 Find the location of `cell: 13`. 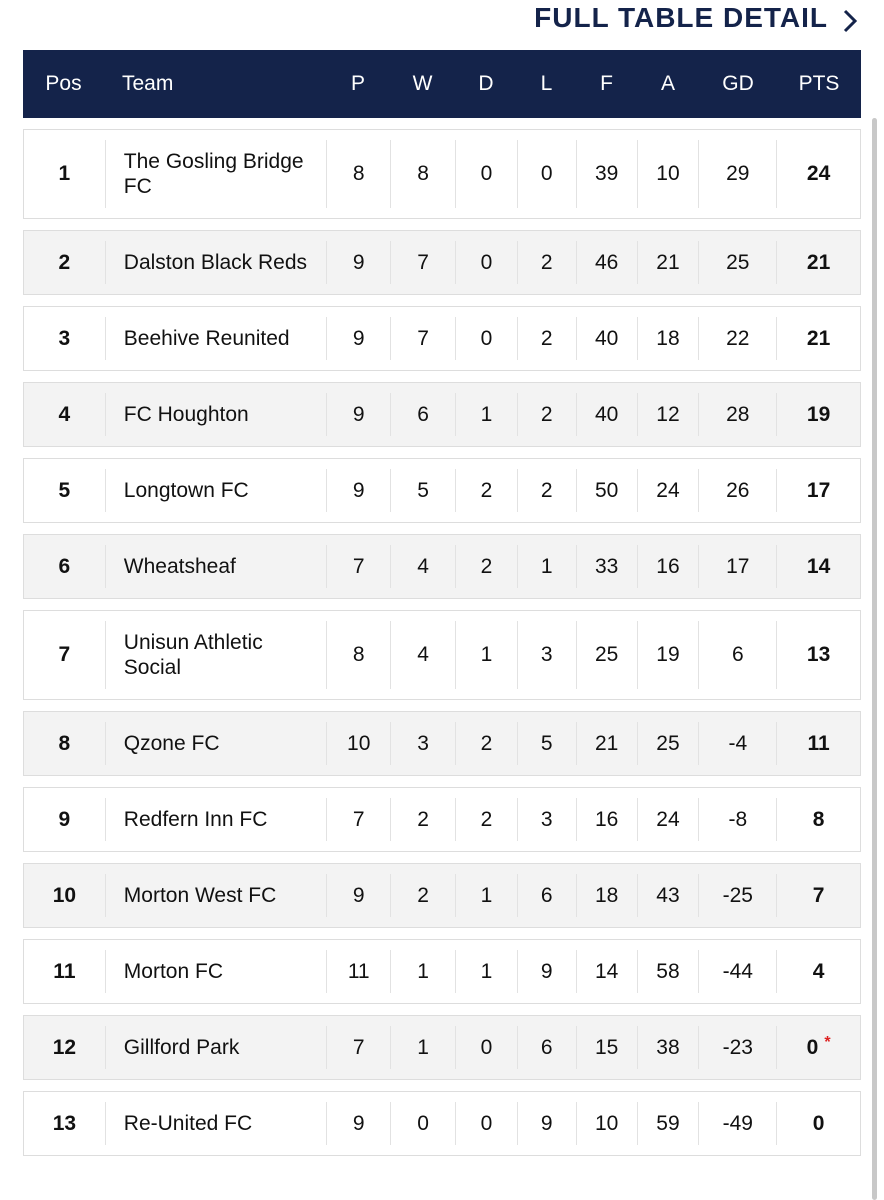

cell: 13 is located at coordinates (64, 1123).